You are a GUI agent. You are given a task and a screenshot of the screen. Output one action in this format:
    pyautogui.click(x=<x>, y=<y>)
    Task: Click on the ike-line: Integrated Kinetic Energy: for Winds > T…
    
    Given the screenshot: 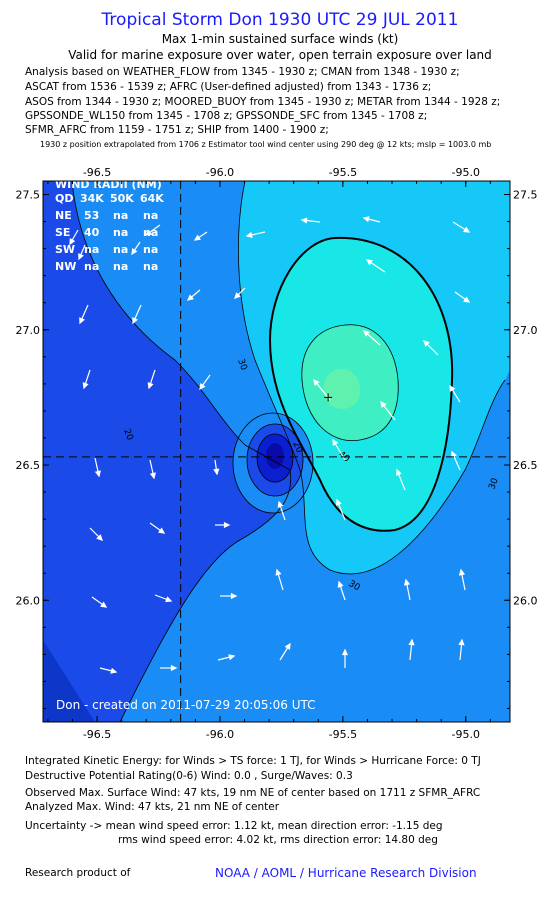 What is the action you would take?
    pyautogui.click(x=253, y=761)
    